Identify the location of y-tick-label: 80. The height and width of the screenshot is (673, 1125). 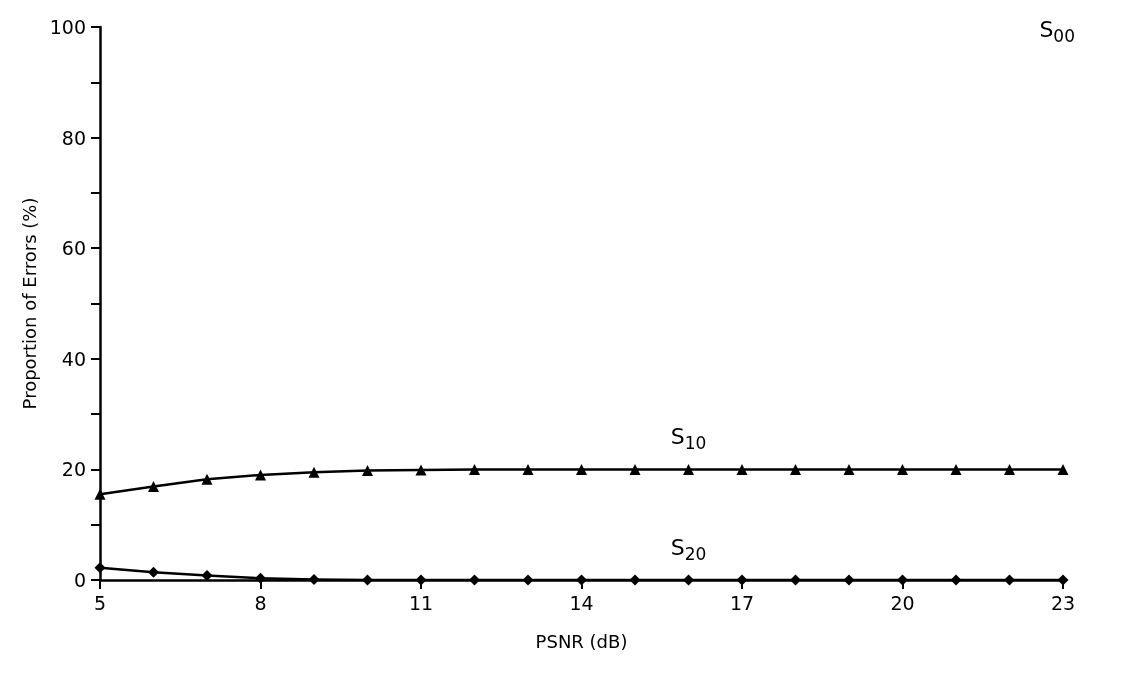
(73, 137).